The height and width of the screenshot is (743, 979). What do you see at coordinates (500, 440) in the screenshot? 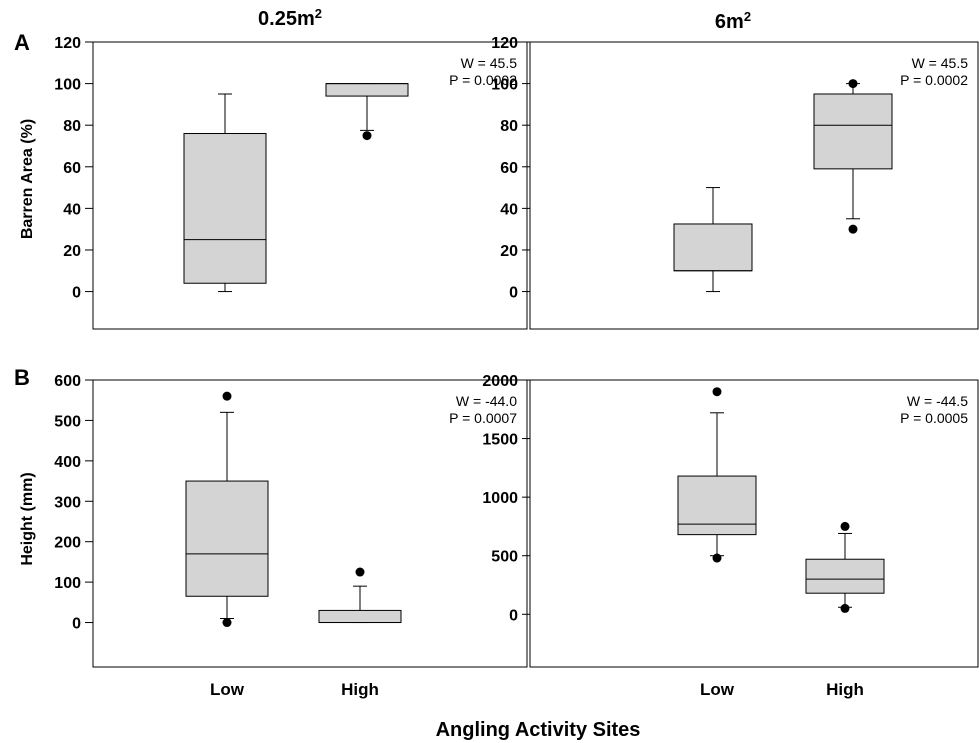
I see `y-tick-label: 1500` at bounding box center [500, 440].